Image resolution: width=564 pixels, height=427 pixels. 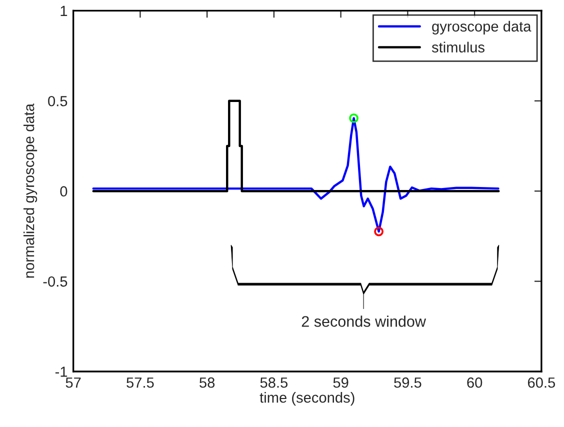 What do you see at coordinates (140, 383) in the screenshot?
I see `x-tick-label: 57.5` at bounding box center [140, 383].